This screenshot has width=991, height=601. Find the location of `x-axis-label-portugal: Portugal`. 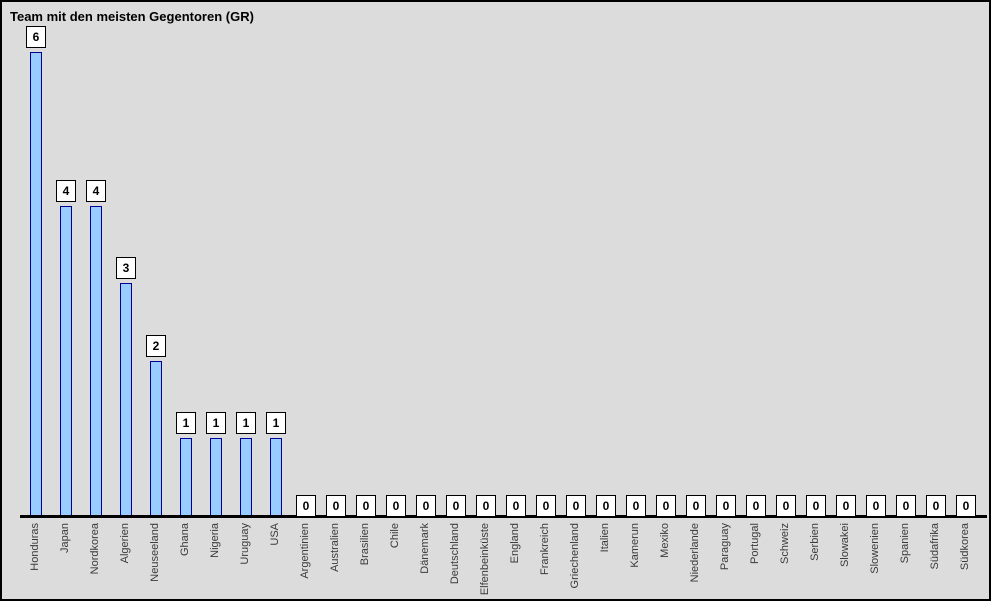

x-axis-label-portugal: Portugal is located at coordinates (755, 543).